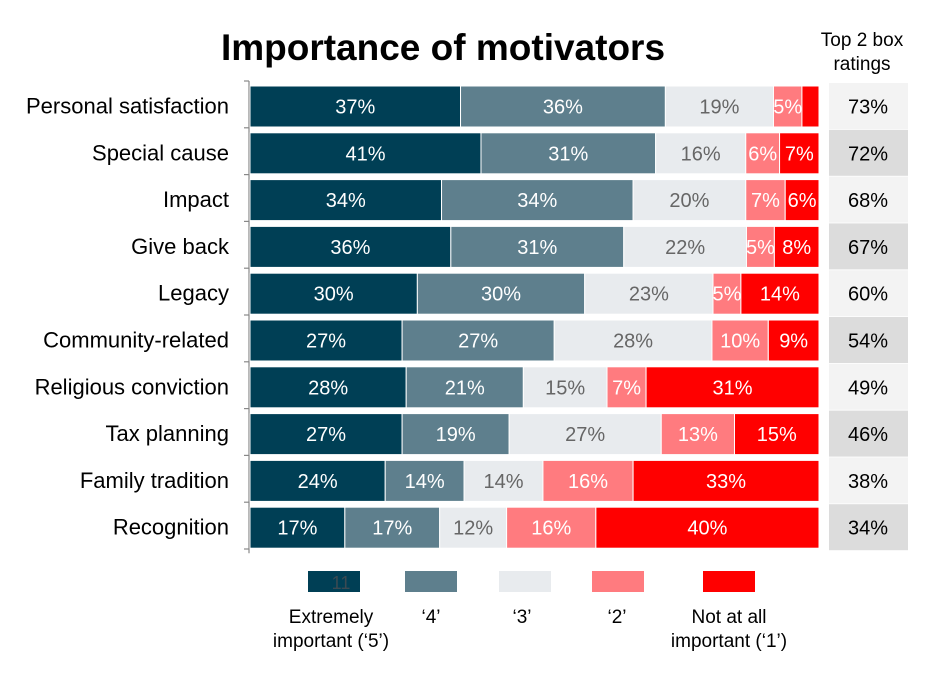 This screenshot has height=677, width=934. I want to click on data-label: 23%, so click(649, 295).